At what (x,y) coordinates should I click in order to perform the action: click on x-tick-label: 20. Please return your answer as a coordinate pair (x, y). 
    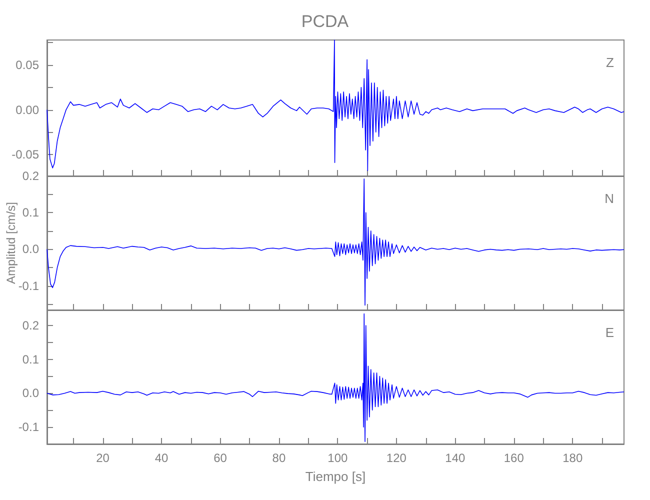
    Looking at the image, I should click on (103, 458).